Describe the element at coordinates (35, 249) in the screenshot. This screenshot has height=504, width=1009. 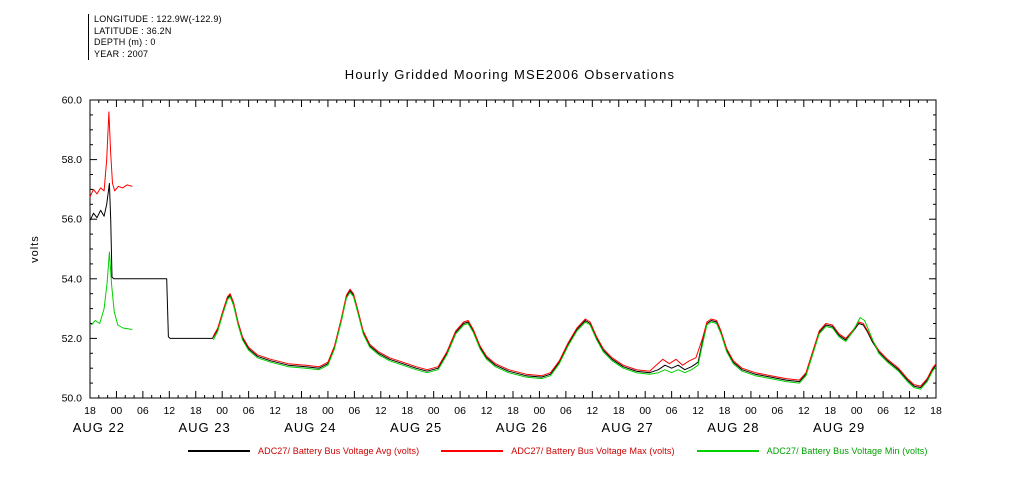
I see `svg-text: volts` at that location.